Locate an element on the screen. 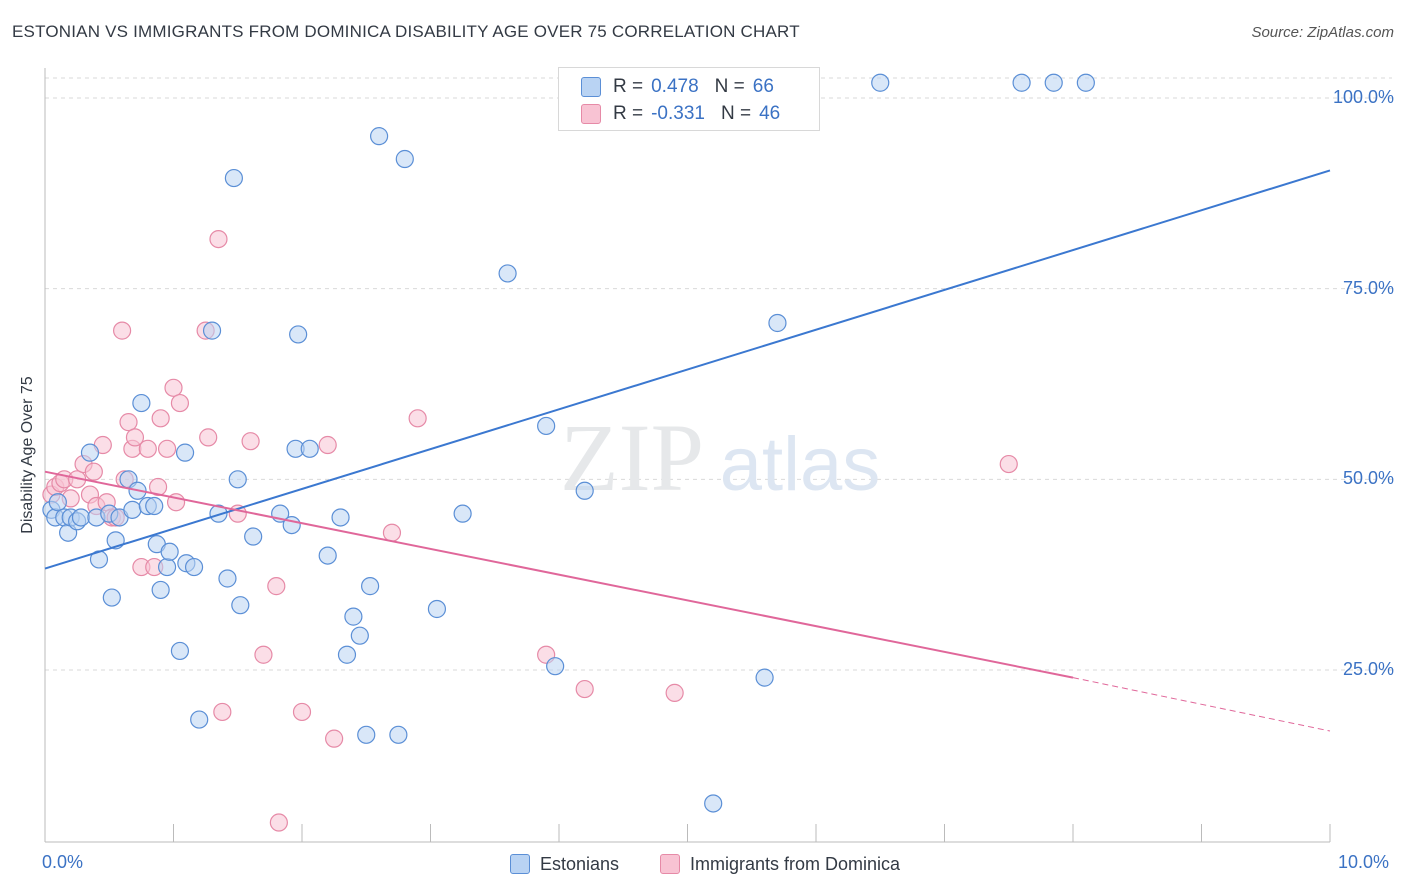  legend-n-value: 66 is located at coordinates (763, 86).